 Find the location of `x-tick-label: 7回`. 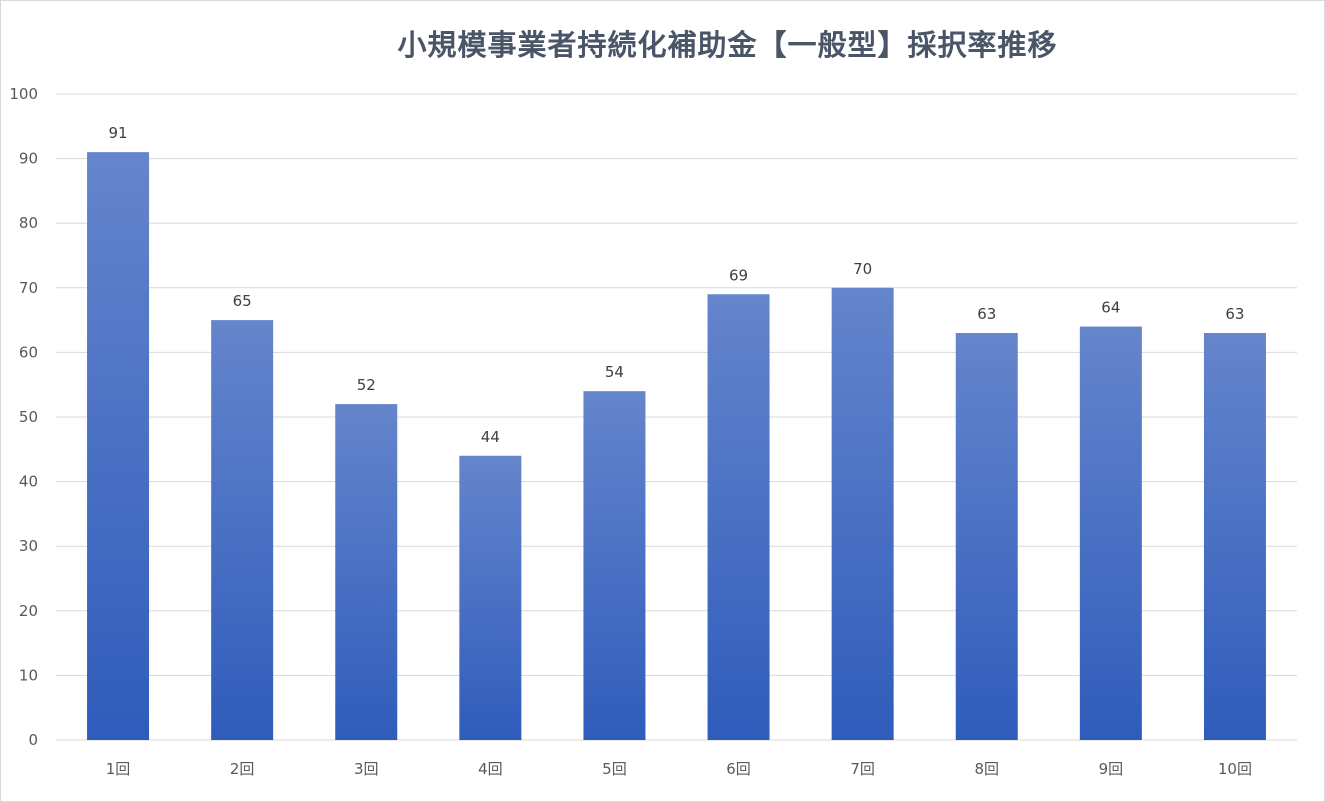

x-tick-label: 7回 is located at coordinates (862, 769).